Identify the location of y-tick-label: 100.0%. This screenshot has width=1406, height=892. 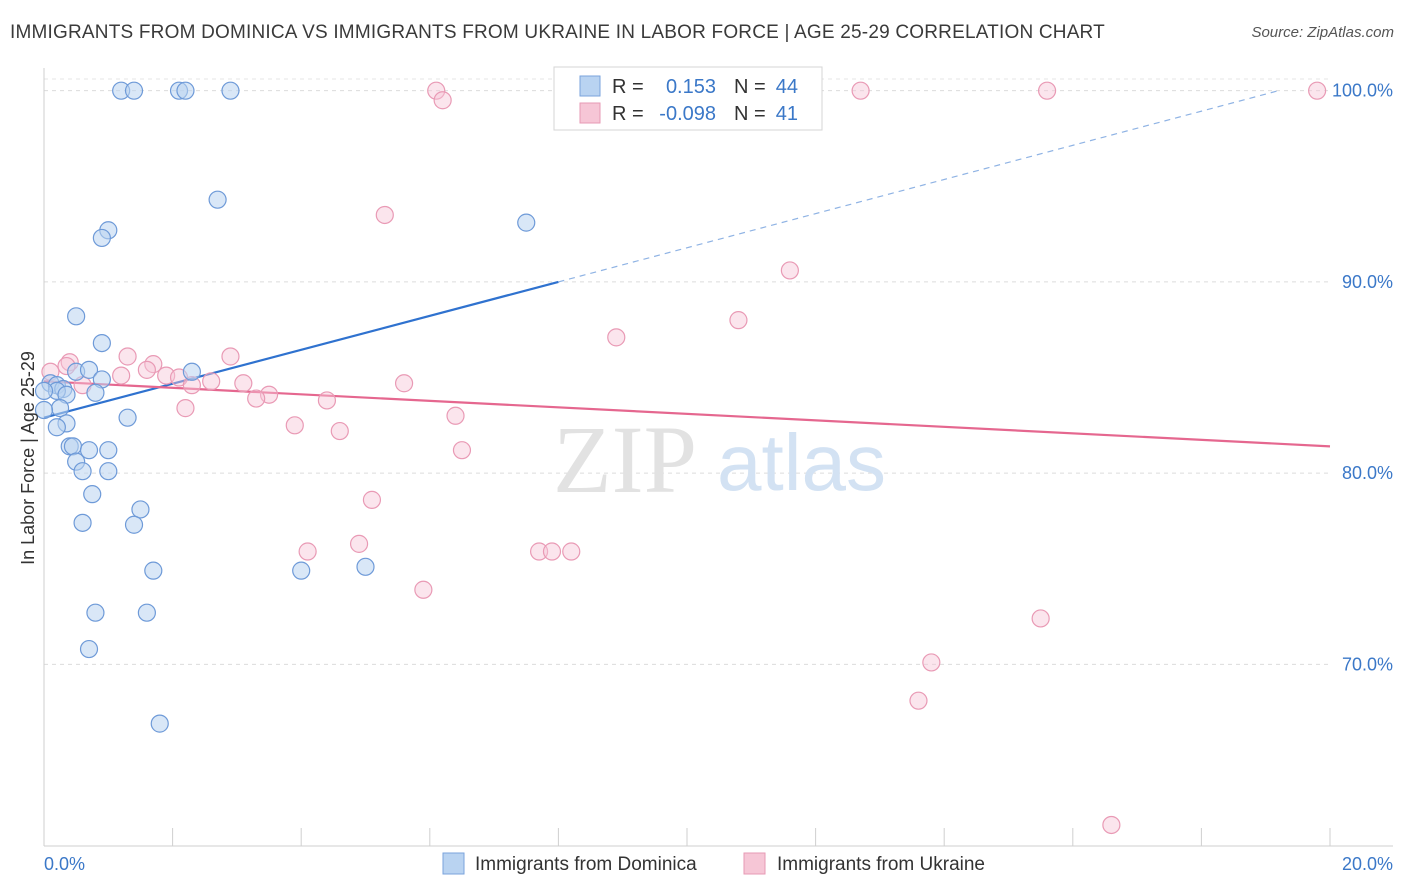
(1362, 91).